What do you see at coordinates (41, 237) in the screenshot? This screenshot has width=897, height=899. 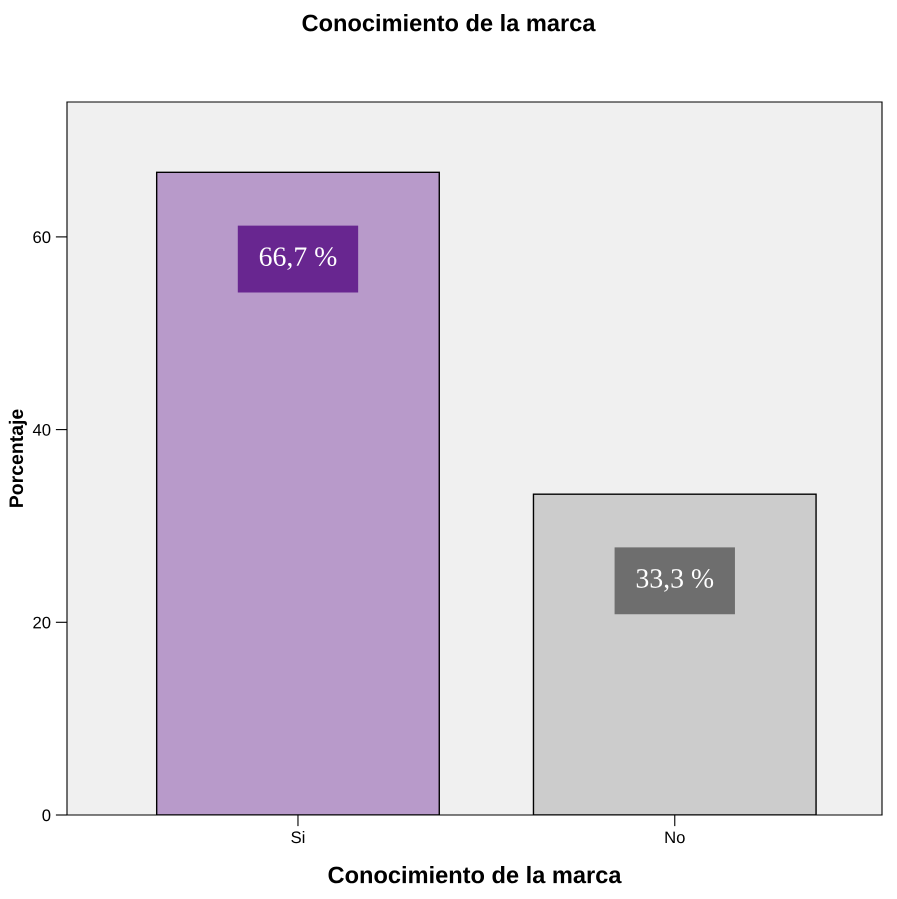 I see `y-tick-label: 60` at bounding box center [41, 237].